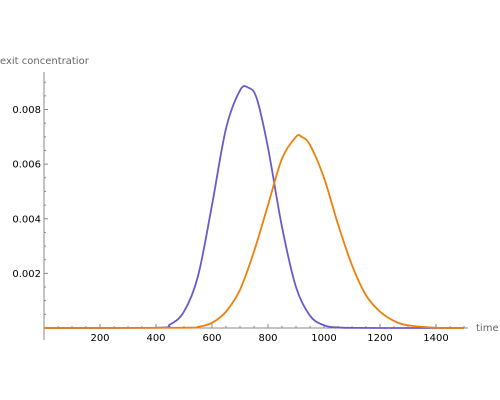  What do you see at coordinates (45, 61) in the screenshot?
I see `y-axis-label: exit concentratior` at bounding box center [45, 61].